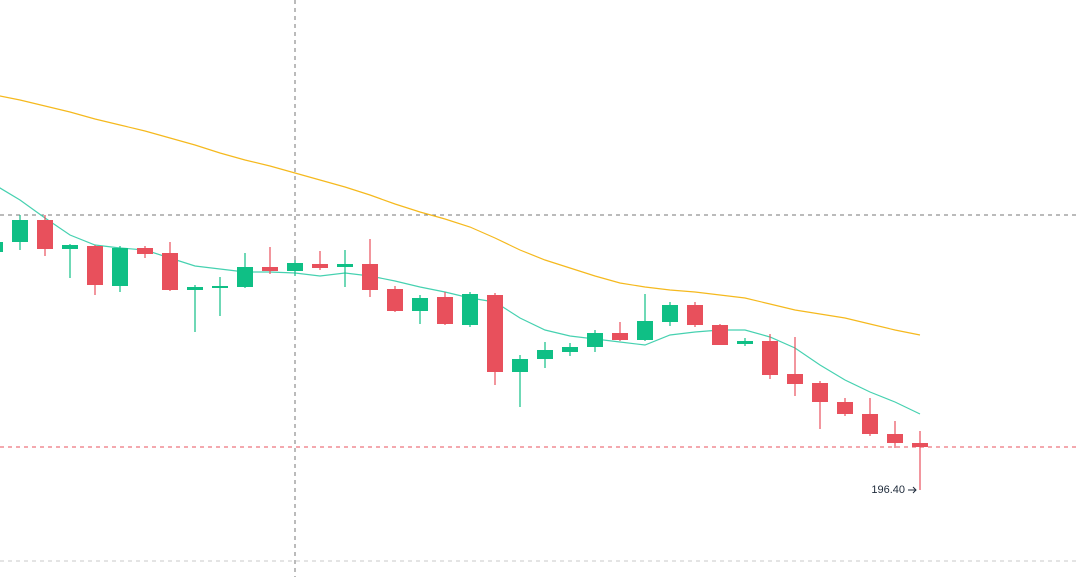 This screenshot has height=577, width=1079. I want to click on low-arrow, so click(912, 490).